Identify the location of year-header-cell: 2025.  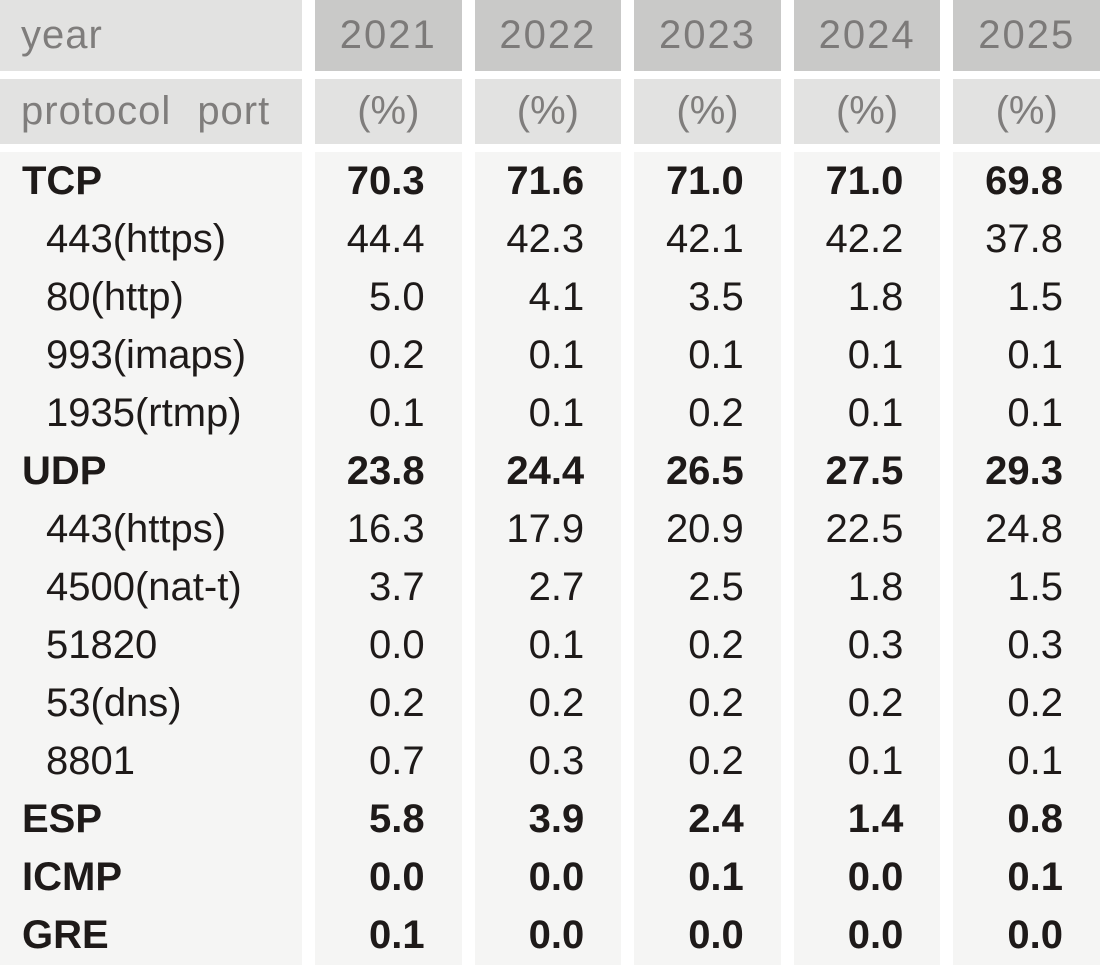
(1026, 35).